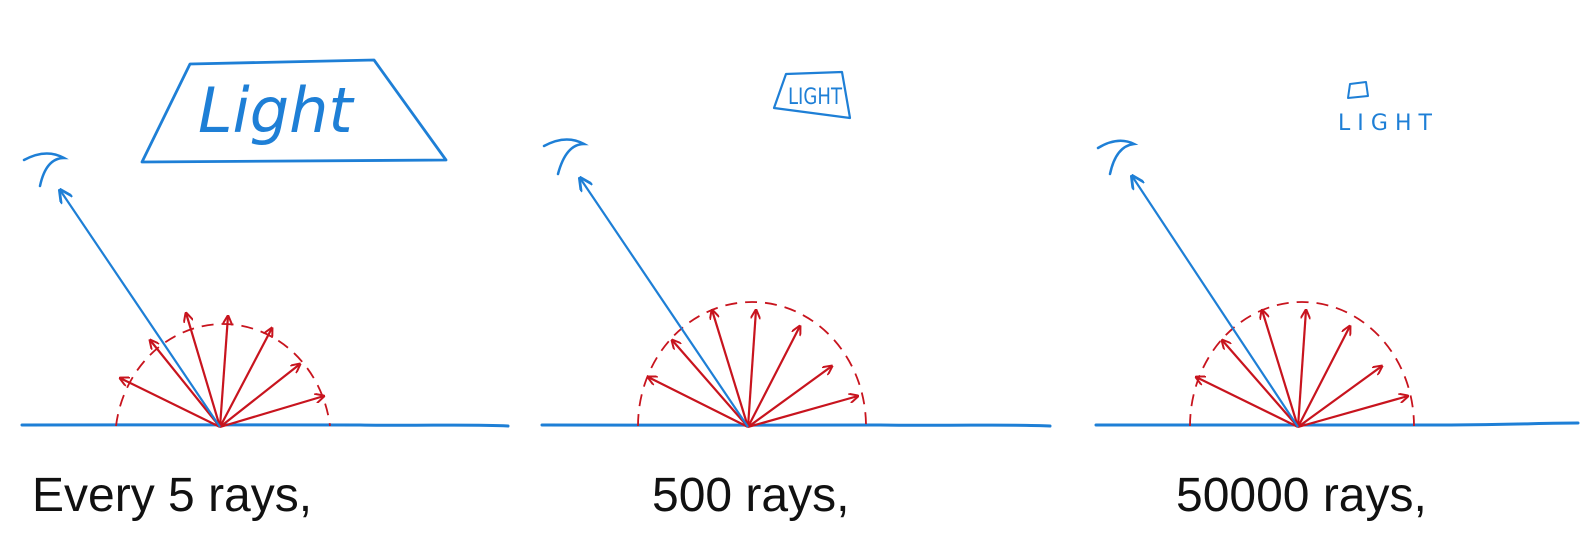 Image resolution: width=1580 pixels, height=542 pixels. Describe the element at coordinates (751, 495) in the screenshot. I see `panel-caption: 500 rays,` at that location.